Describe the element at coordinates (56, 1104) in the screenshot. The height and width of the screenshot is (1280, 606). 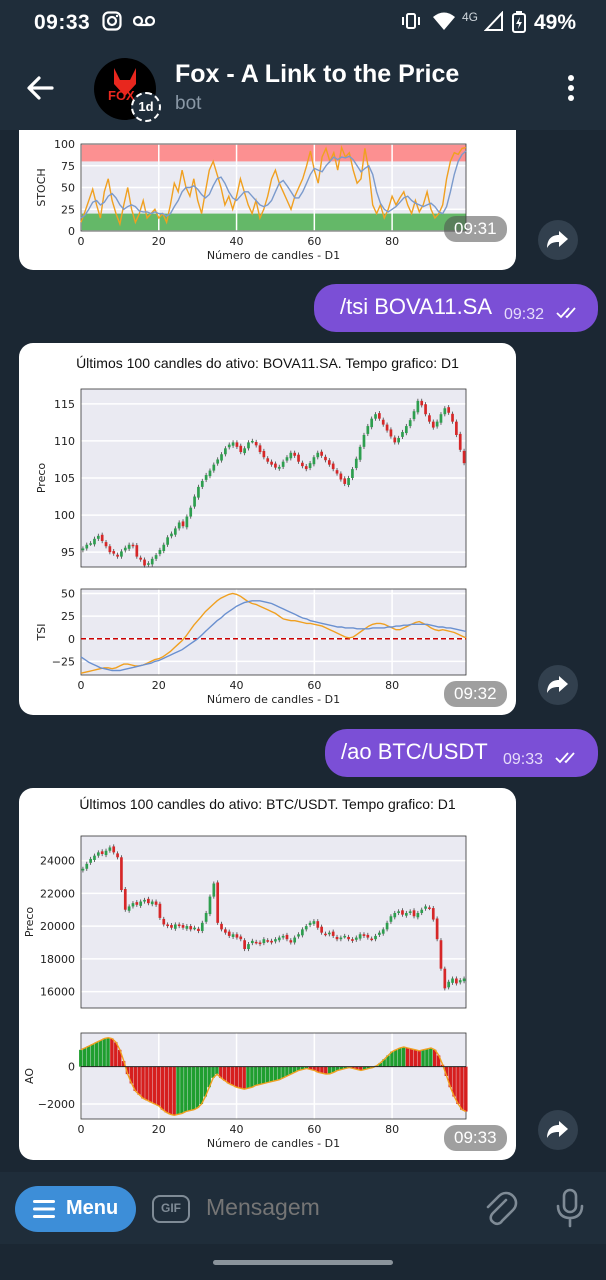
I see `y-tick-label: −2000` at that location.